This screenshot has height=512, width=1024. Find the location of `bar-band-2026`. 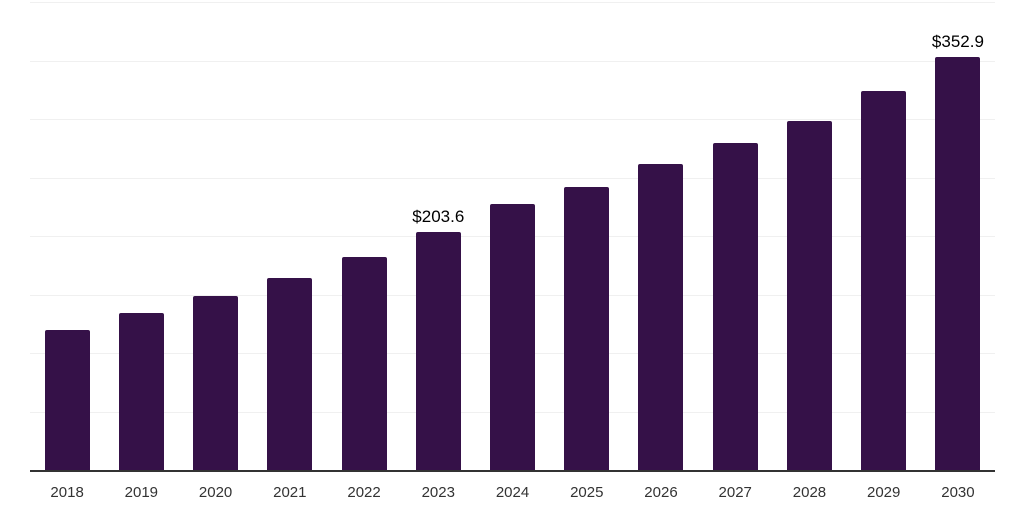

bar-band-2026 is located at coordinates (661, 236).